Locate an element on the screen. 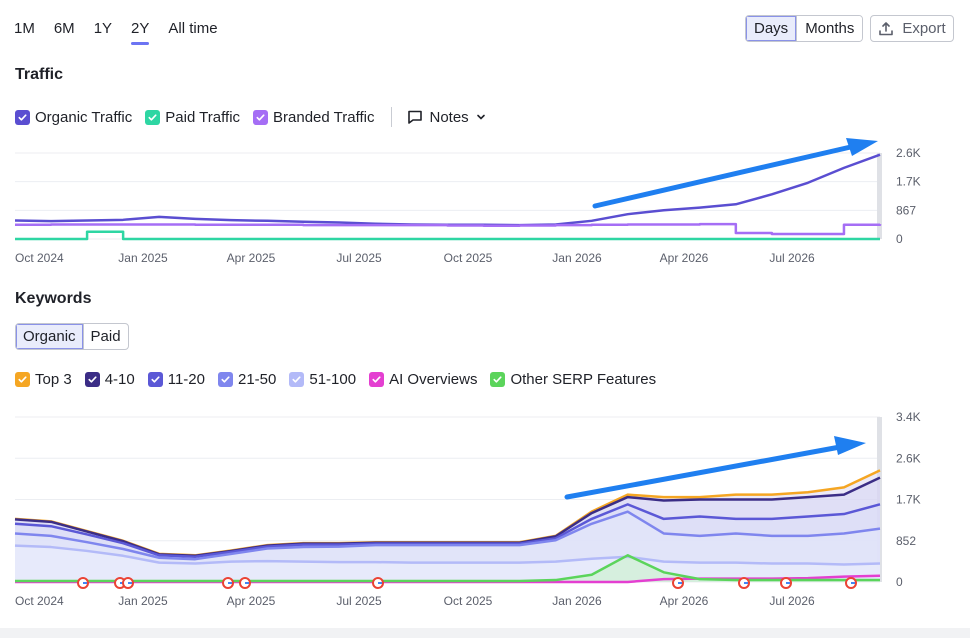  export-icon is located at coordinates (886, 28).